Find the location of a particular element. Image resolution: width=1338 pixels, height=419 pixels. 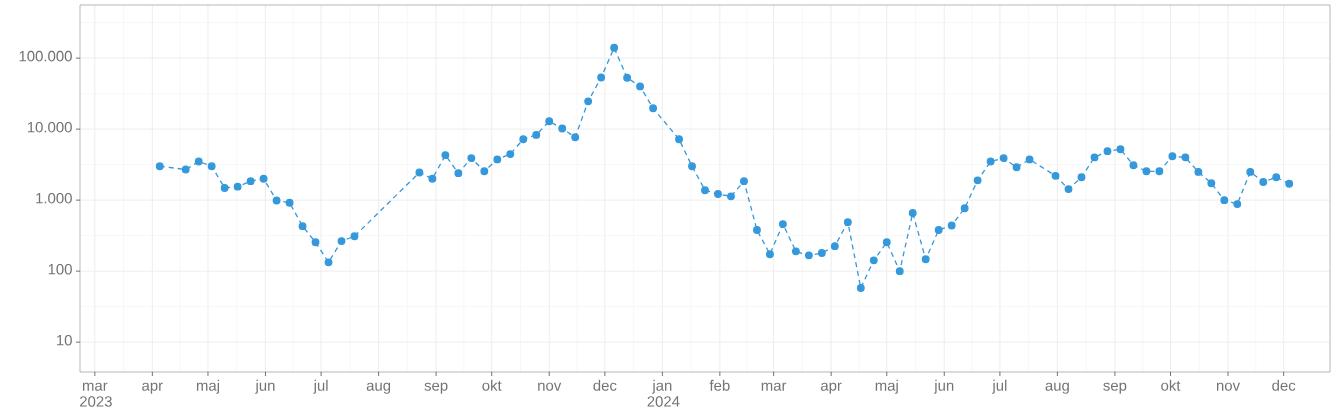

y-tick-label: 1.000 is located at coordinates (54, 198).